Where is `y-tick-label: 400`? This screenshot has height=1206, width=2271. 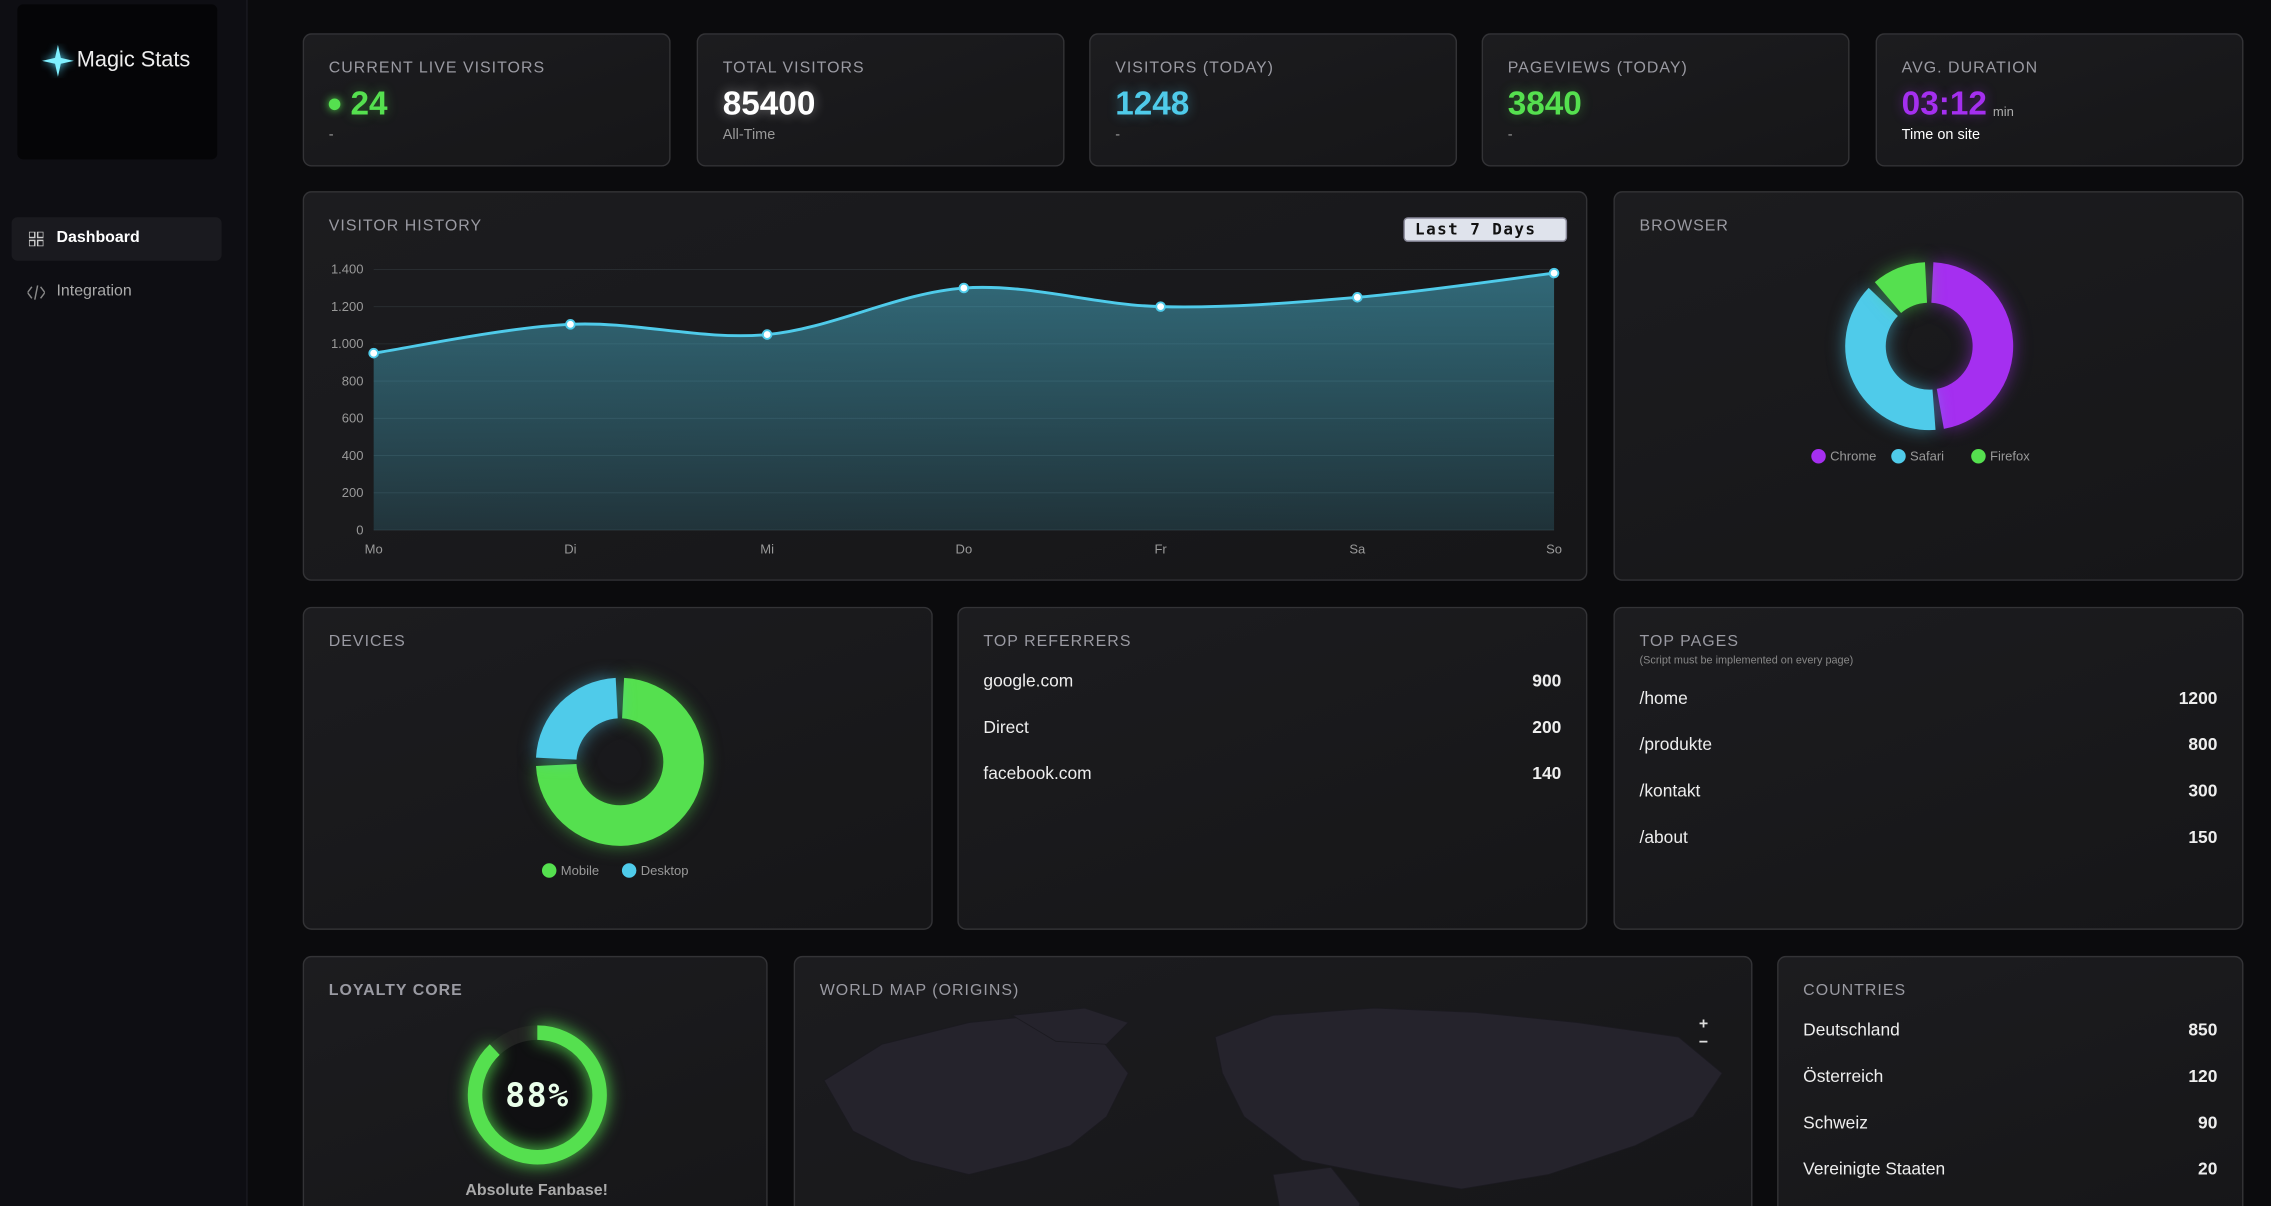 y-tick-label: 400 is located at coordinates (353, 455).